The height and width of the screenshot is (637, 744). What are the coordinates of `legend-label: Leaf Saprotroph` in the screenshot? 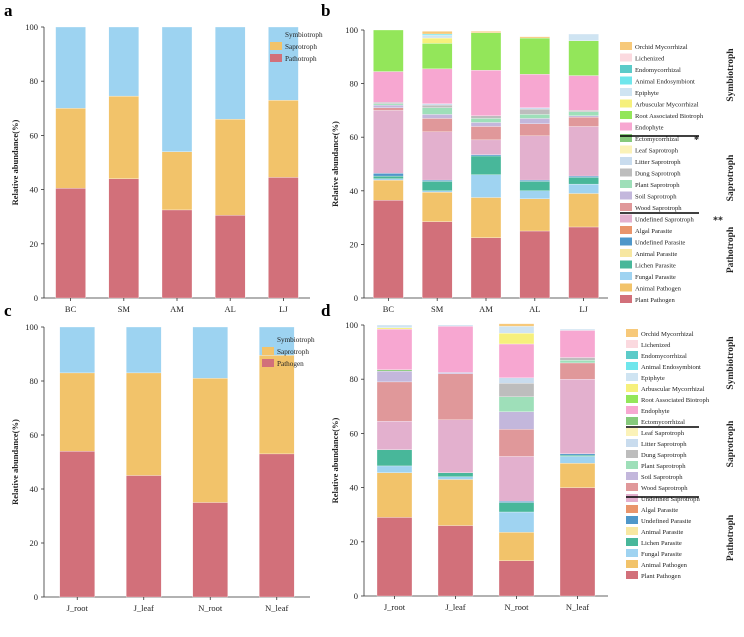 It's located at (657, 151).